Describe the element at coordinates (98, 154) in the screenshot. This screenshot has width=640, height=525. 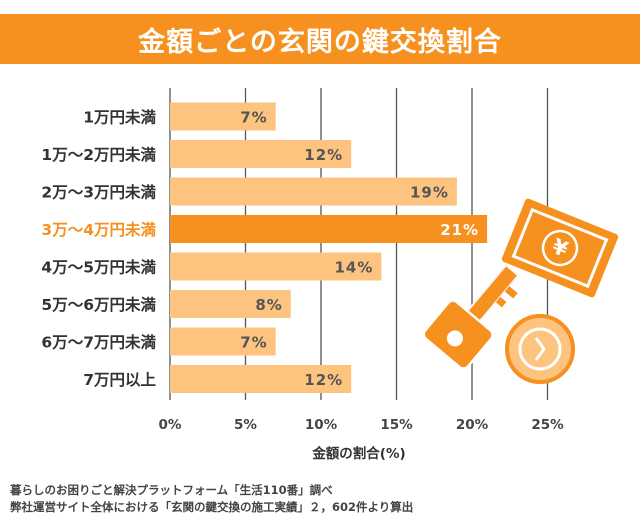
I see `category-label: 1万～2万円未満` at that location.